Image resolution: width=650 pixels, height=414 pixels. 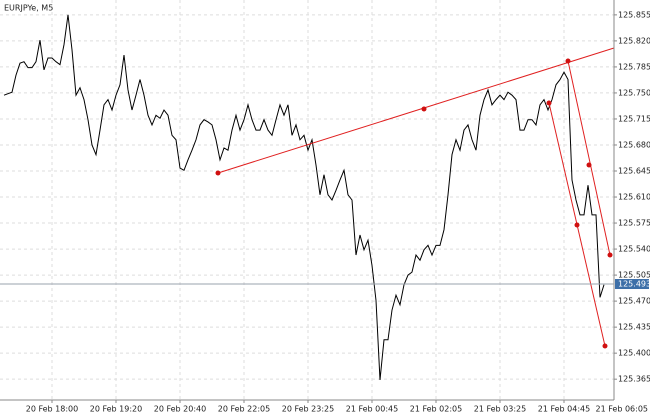 I want to click on x-tick-label: 21 Feb 02:05, so click(x=436, y=409).